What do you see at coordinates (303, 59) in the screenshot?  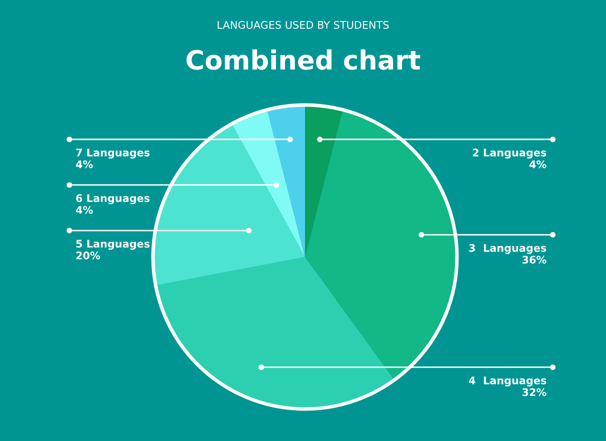 I see `chart-title: Combined chart` at bounding box center [303, 59].